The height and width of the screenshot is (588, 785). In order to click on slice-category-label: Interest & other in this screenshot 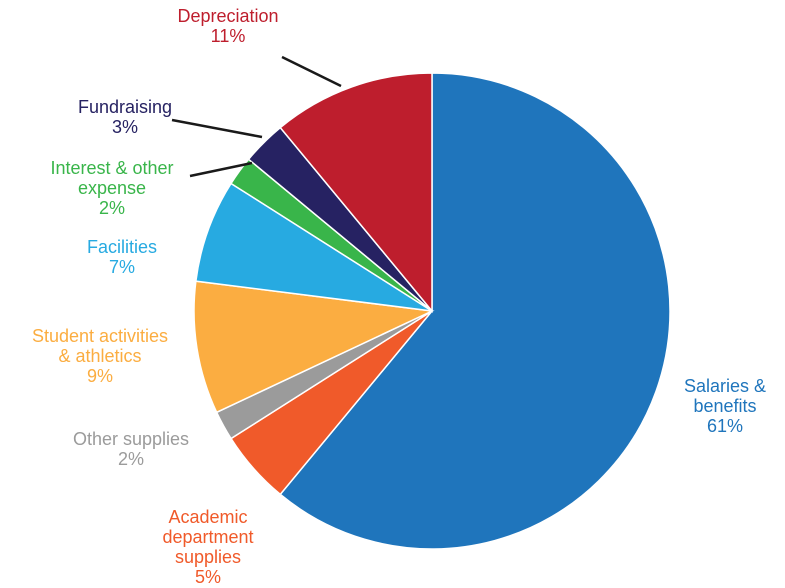, I will do `click(111, 168)`.